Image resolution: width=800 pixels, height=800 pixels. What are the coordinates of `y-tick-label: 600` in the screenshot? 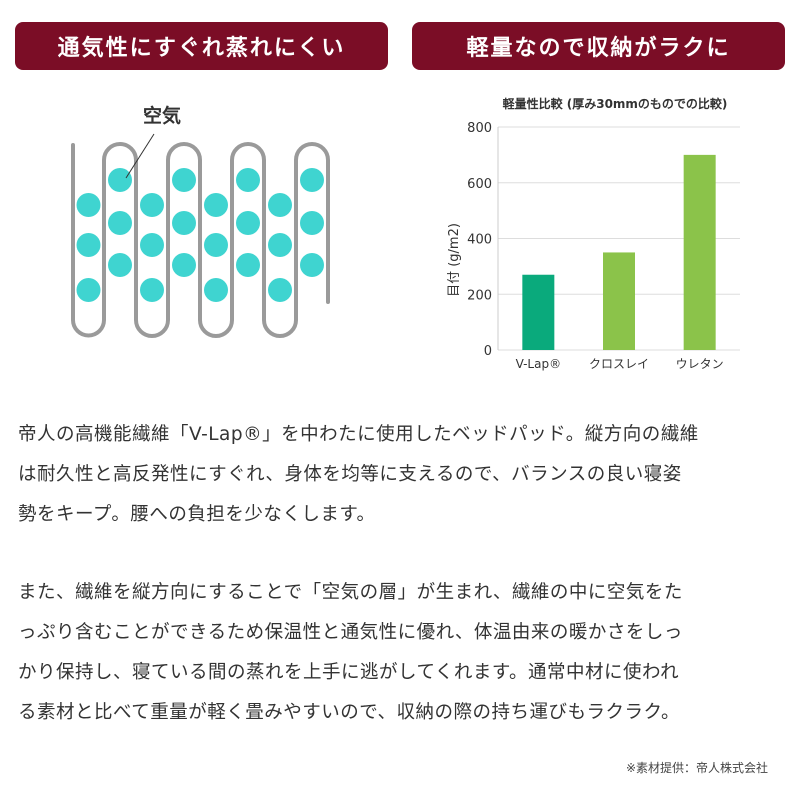 It's located at (479, 184).